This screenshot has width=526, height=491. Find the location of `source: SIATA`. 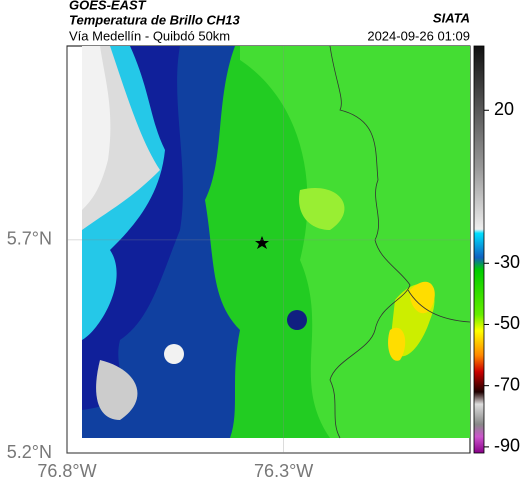

source: SIATA is located at coordinates (451, 17).